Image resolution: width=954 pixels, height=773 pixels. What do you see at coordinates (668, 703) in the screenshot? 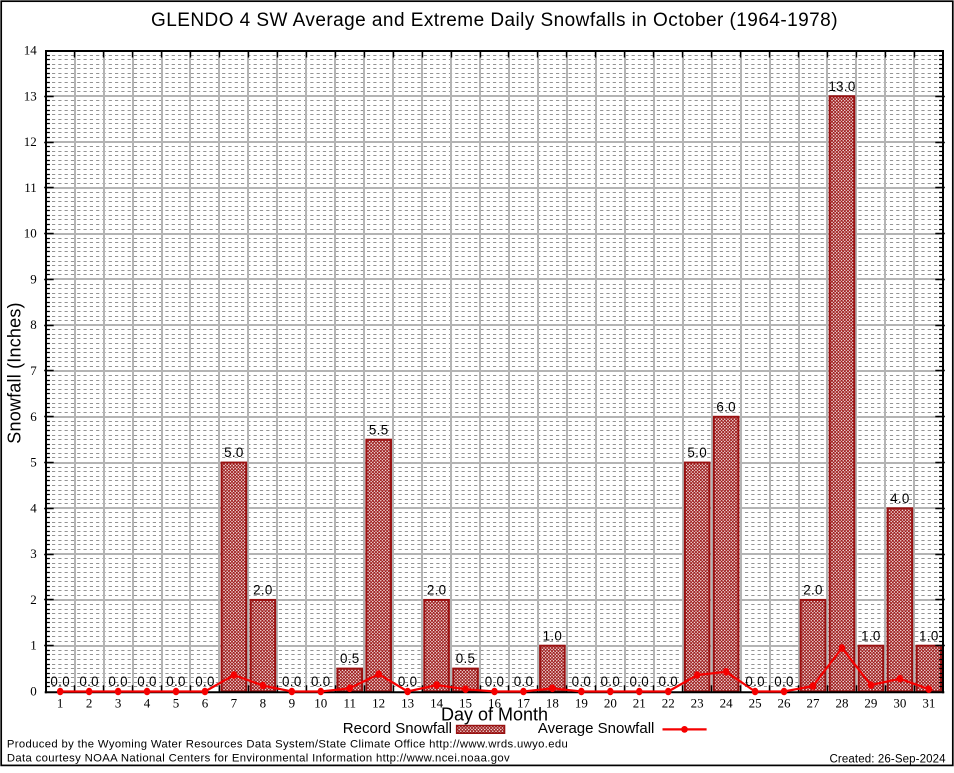
I see `svg-text: 22` at bounding box center [668, 703].